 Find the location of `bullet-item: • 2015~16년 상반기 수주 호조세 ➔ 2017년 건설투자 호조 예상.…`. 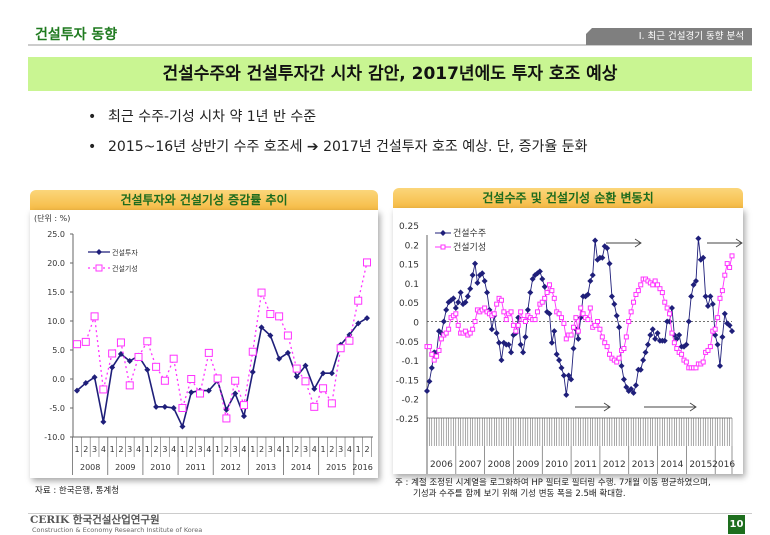

bullet-item: • 2015~16년 상반기 수주 호조세 ➔ 2017년 건설투자 호조 예상.… is located at coordinates (338, 147).